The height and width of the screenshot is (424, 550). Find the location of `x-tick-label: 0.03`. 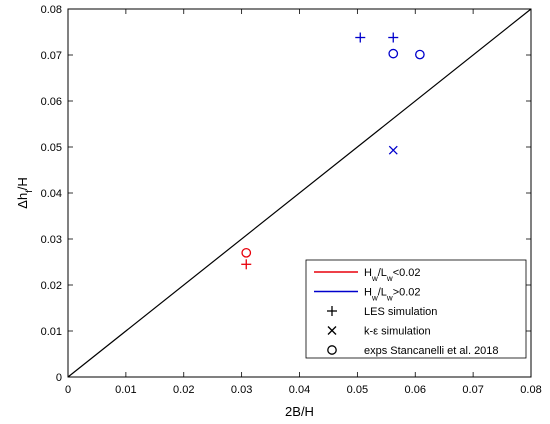

x-tick-label: 0.03 is located at coordinates (241, 390).